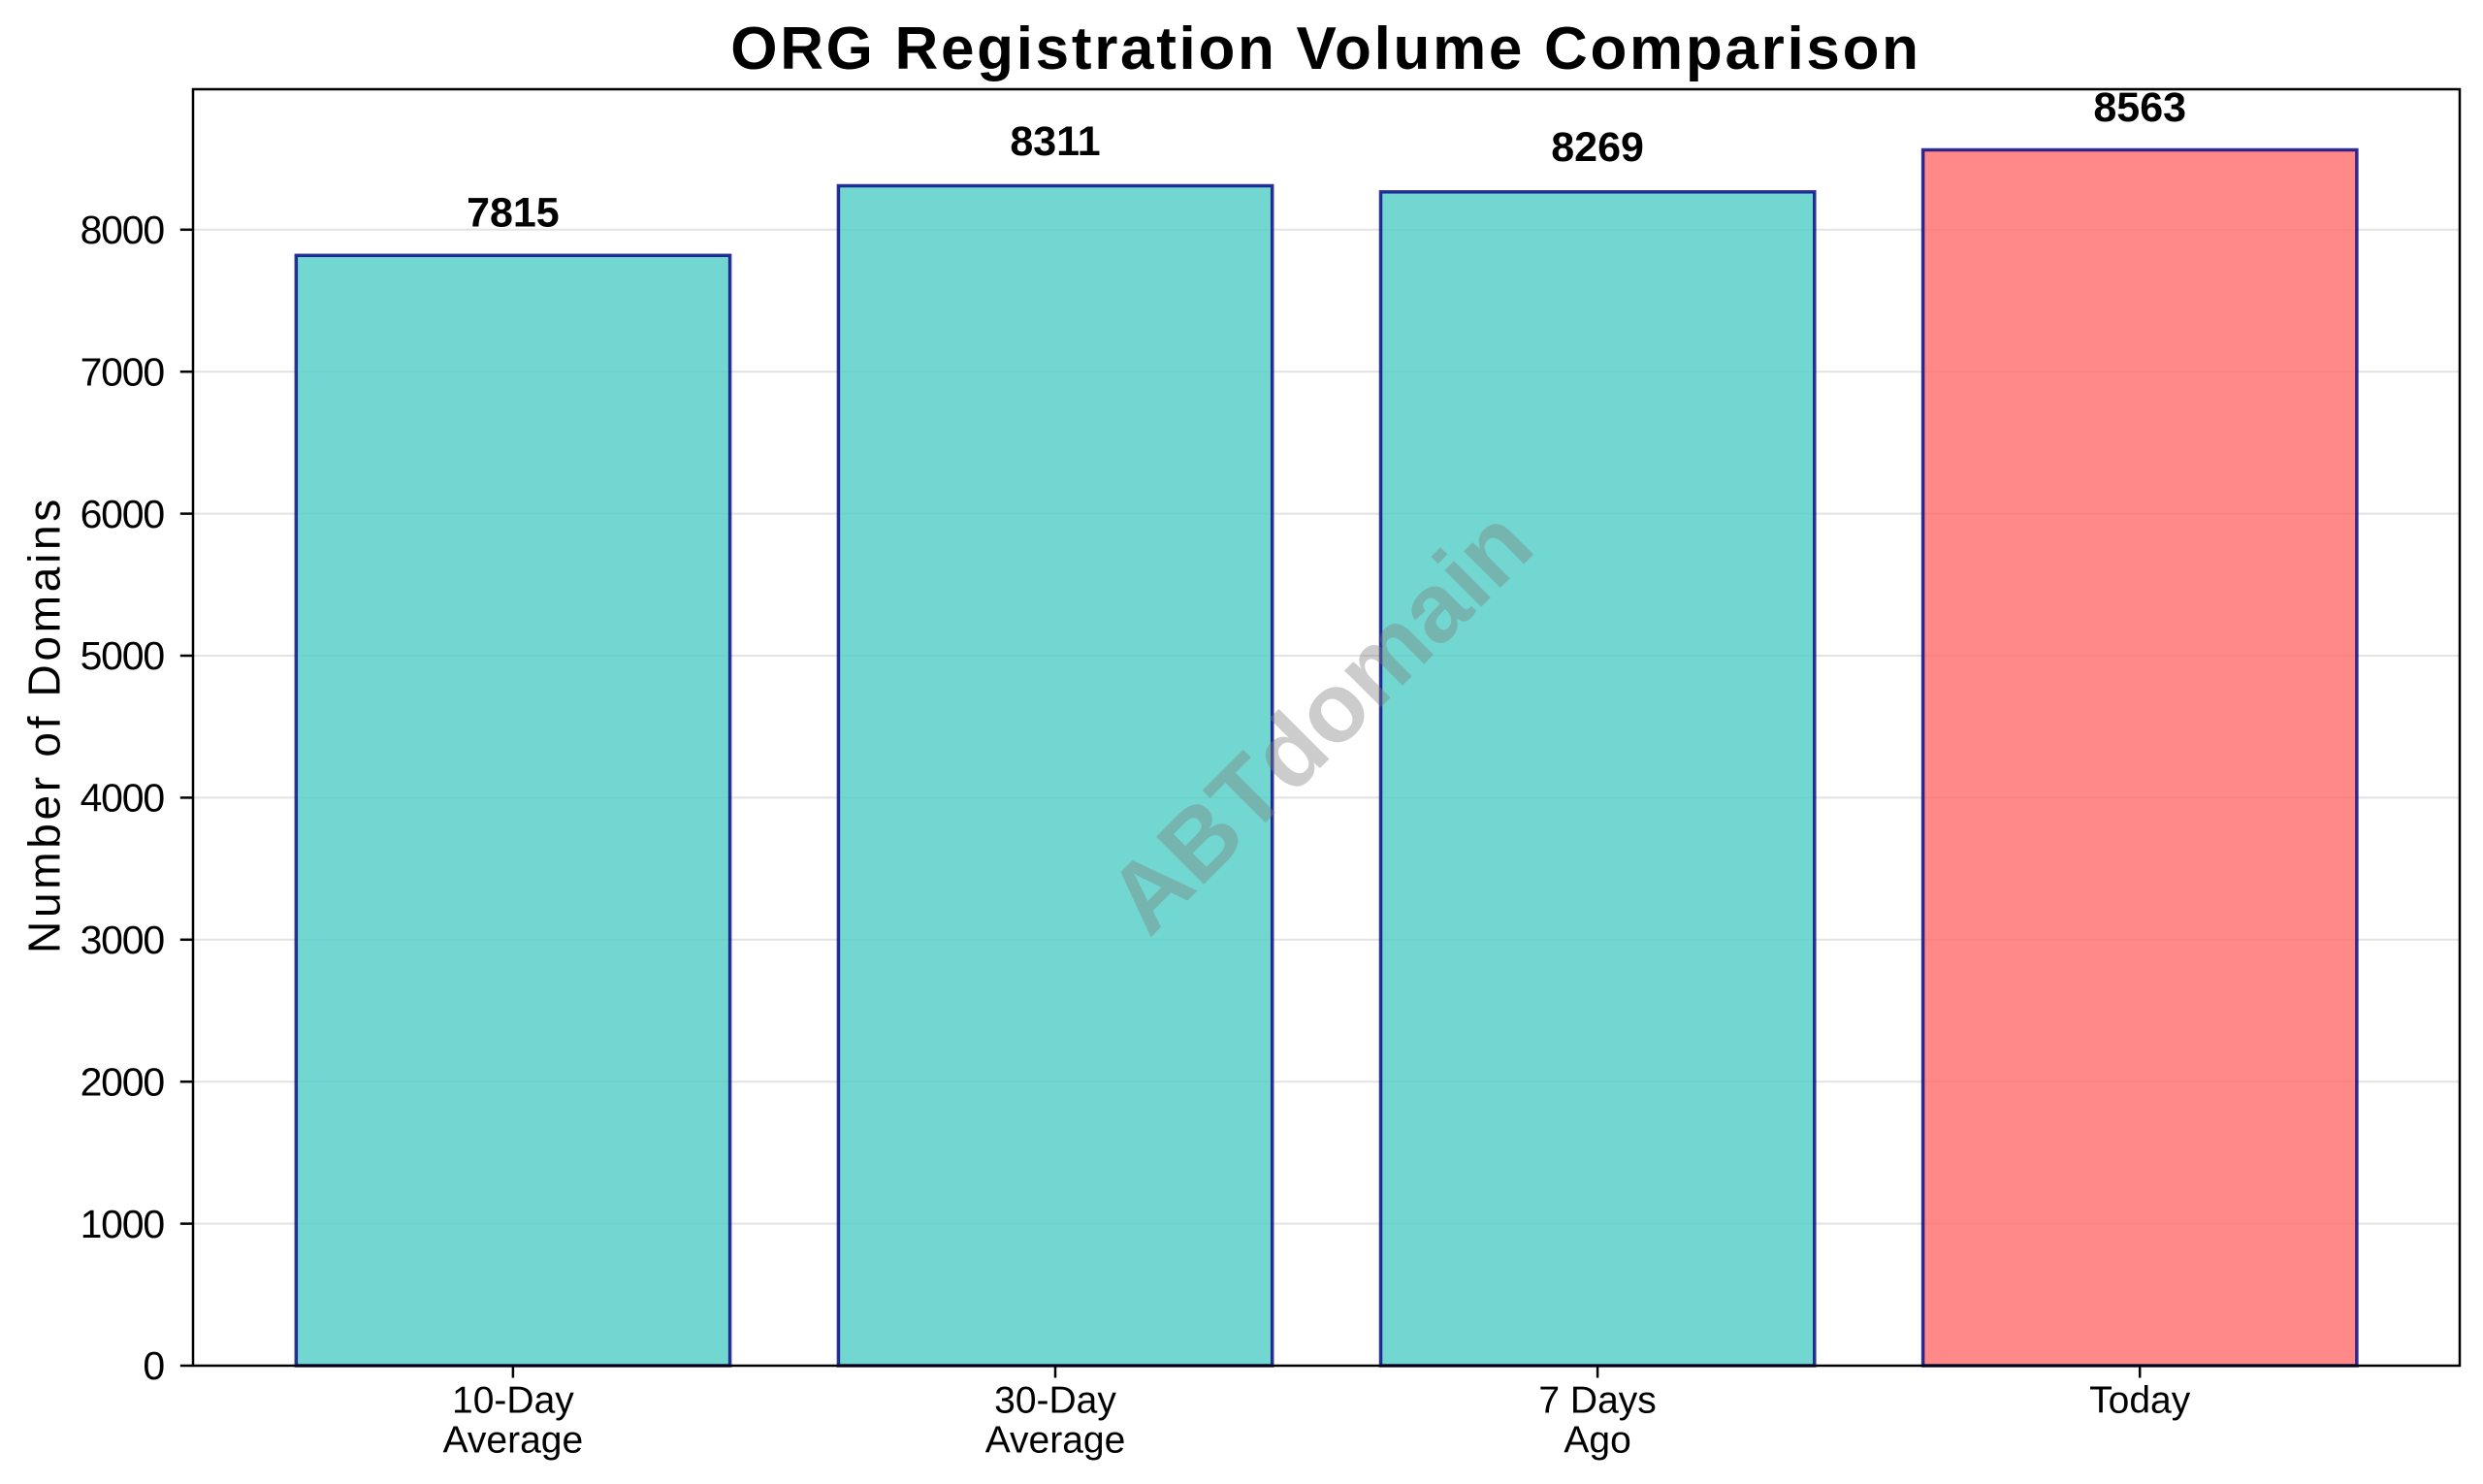 Image resolution: width=2483 pixels, height=1484 pixels. What do you see at coordinates (154, 1365) in the screenshot?
I see `svg-text: 0` at bounding box center [154, 1365].